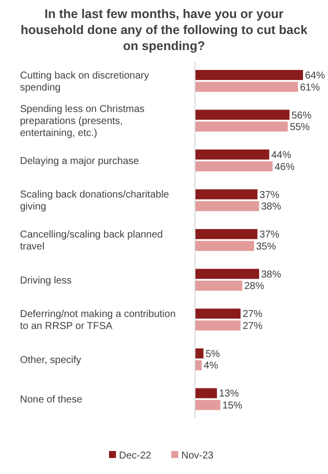  What do you see at coordinates (164, 30) in the screenshot?
I see `chart-title: In the last few months, have you or your household done any of the following to cut back on spending?` at bounding box center [164, 30].